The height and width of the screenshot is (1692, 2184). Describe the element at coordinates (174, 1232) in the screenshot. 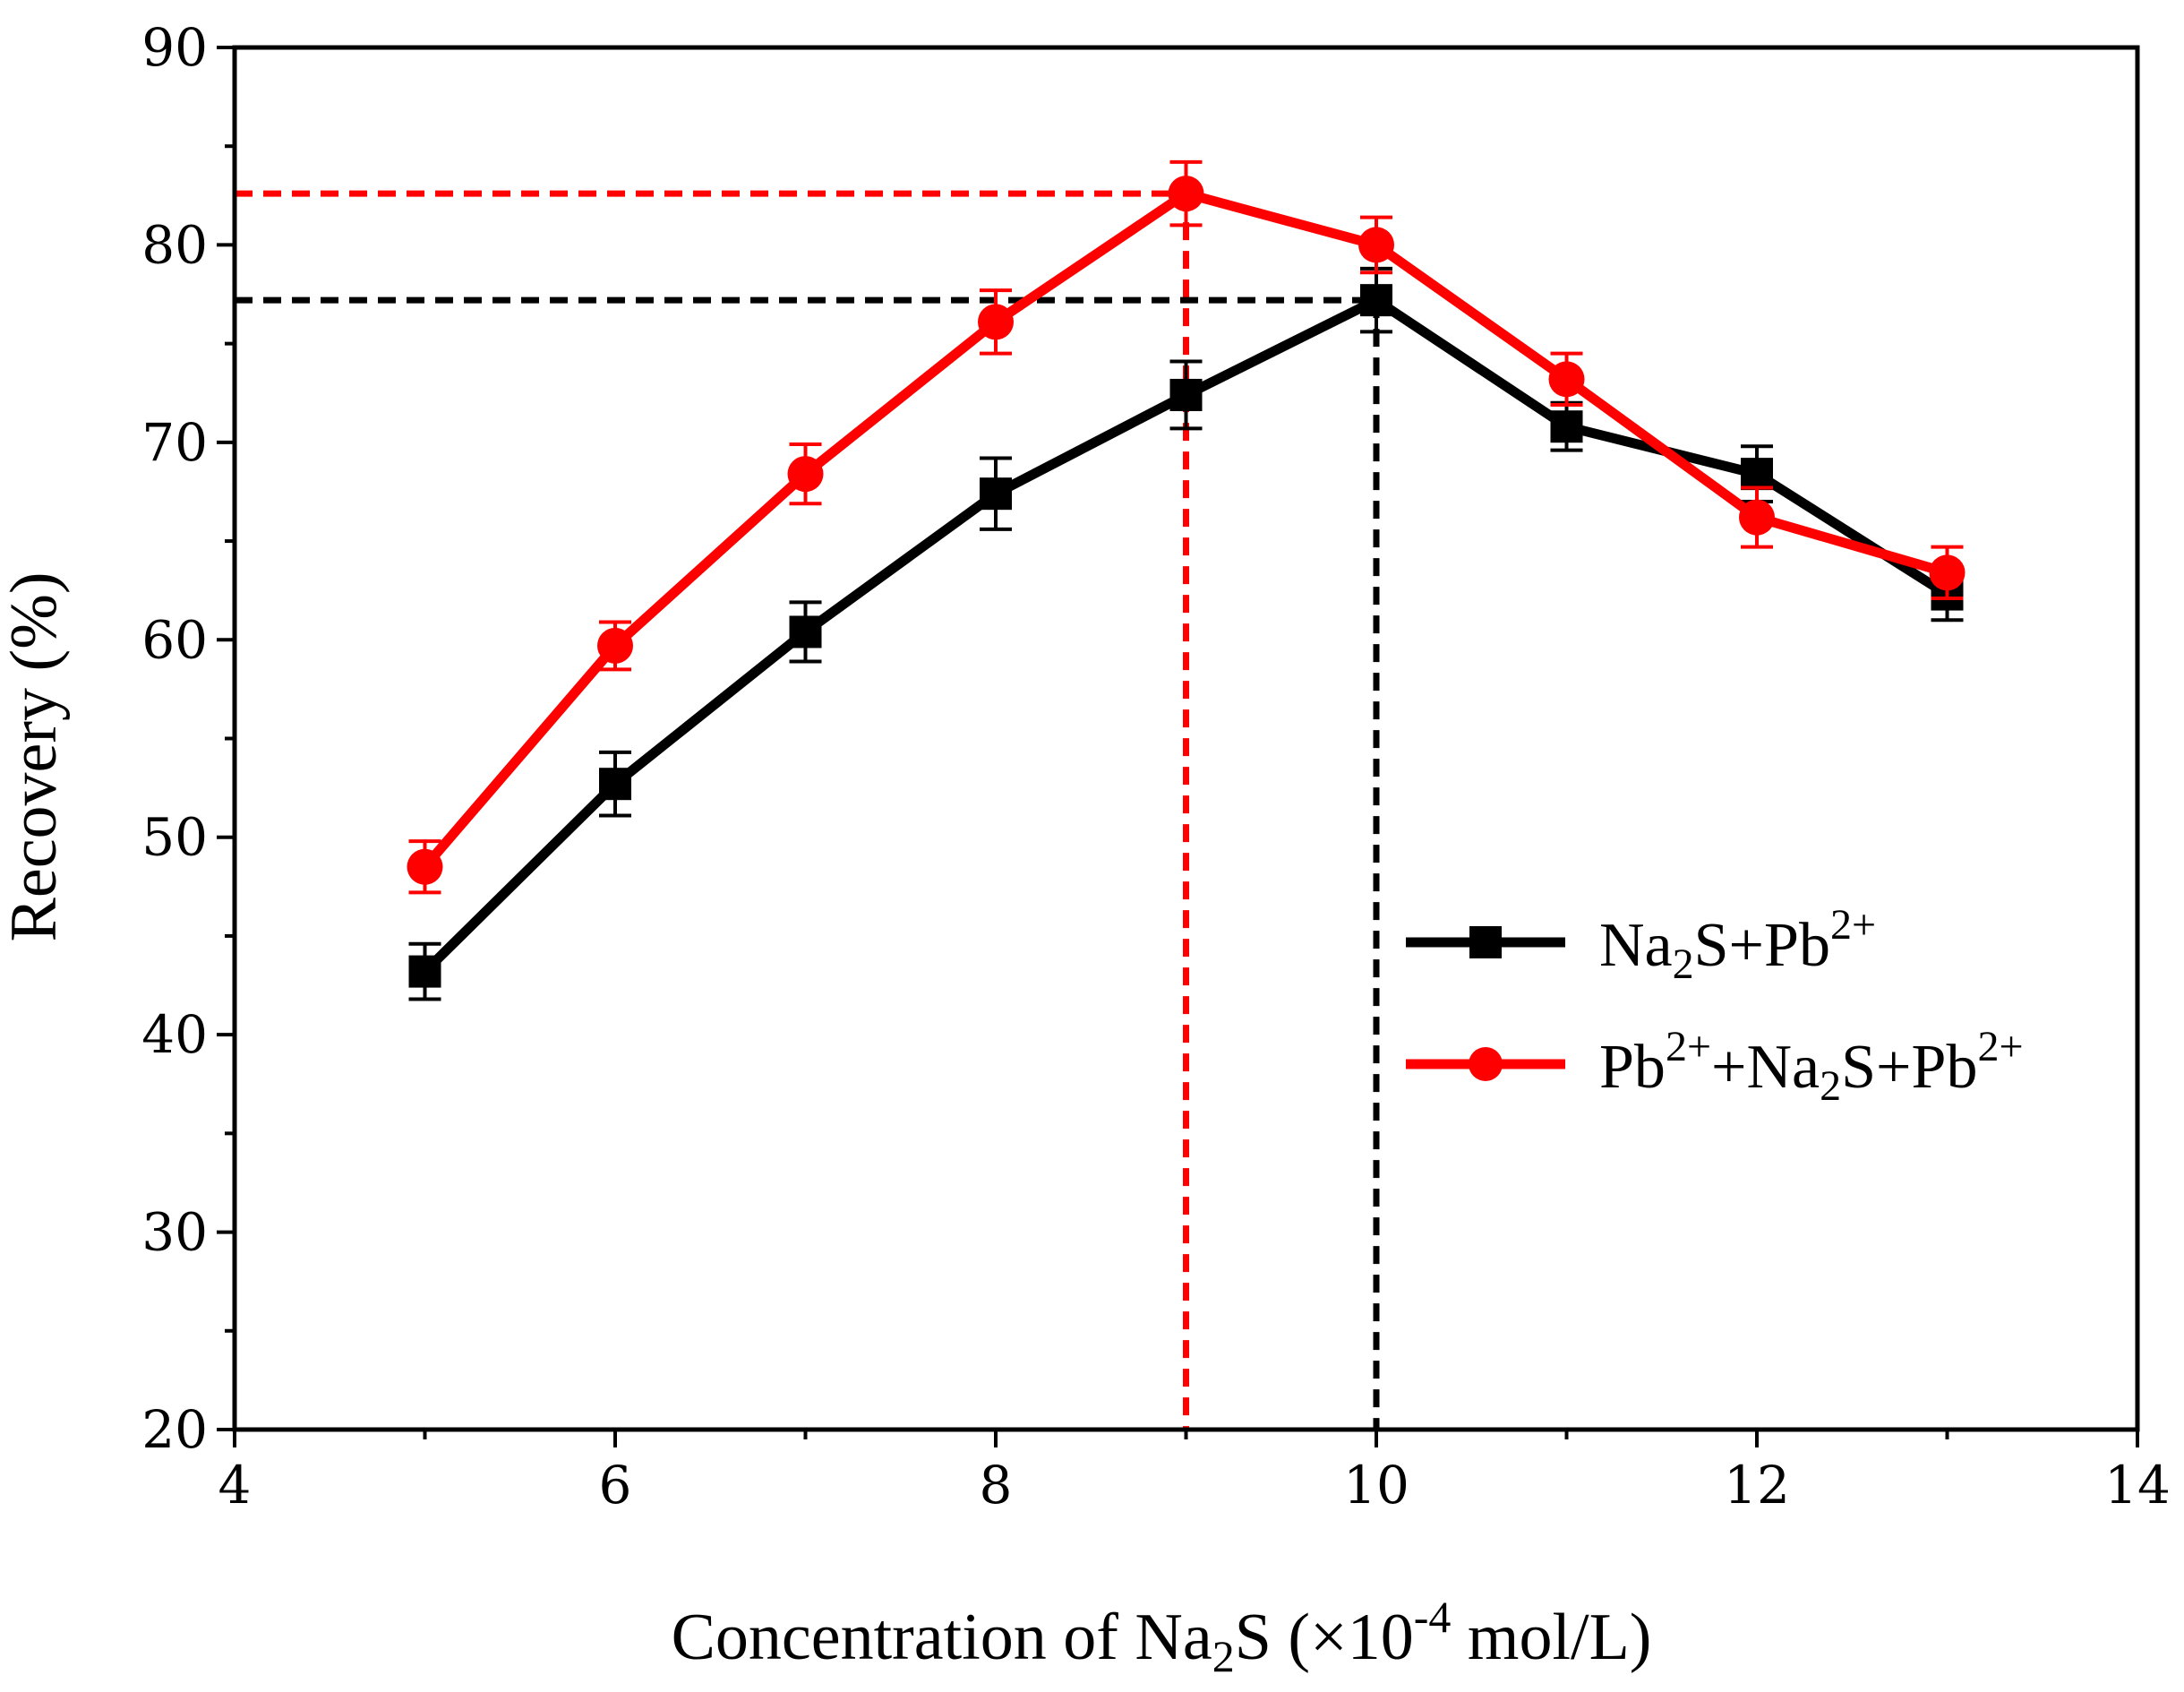

I see `y-tick-label: 30` at that location.